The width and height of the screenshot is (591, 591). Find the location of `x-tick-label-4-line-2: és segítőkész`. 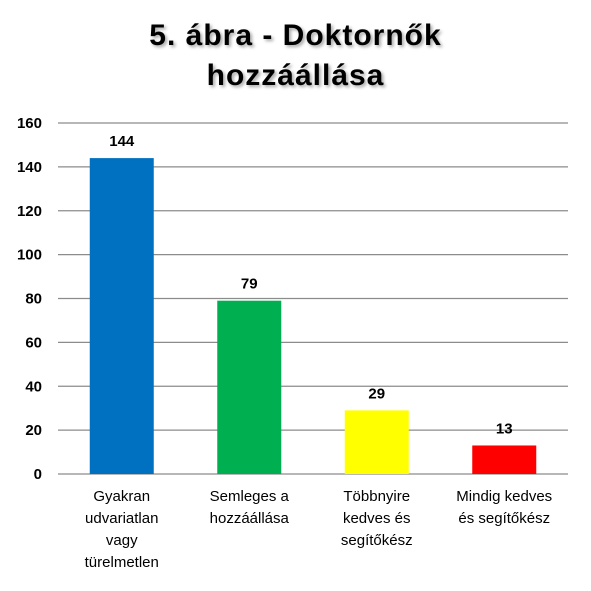

x-tick-label-4-line-2: és segítőkész is located at coordinates (504, 518).